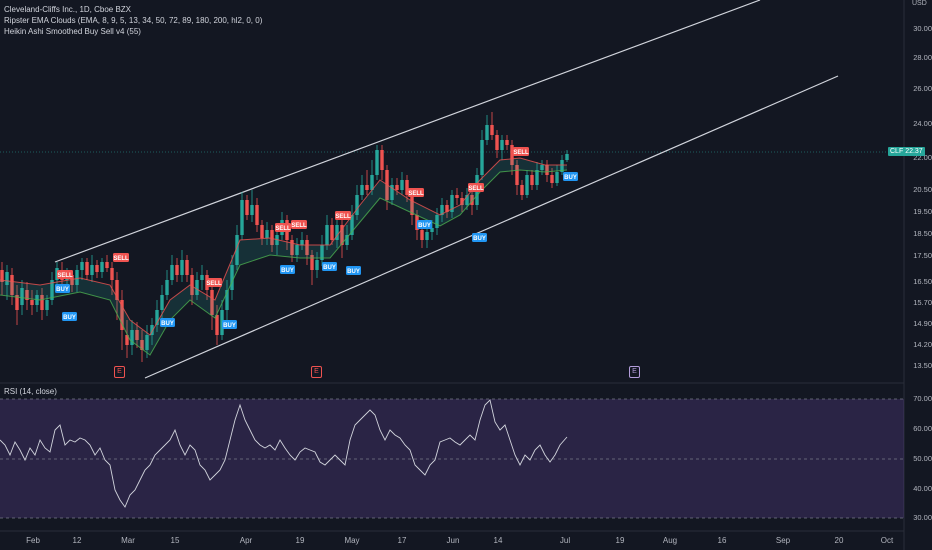 This screenshot has width=932, height=550. Describe the element at coordinates (922, 28) in the screenshot. I see `price-tick-label: 30.00` at that location.